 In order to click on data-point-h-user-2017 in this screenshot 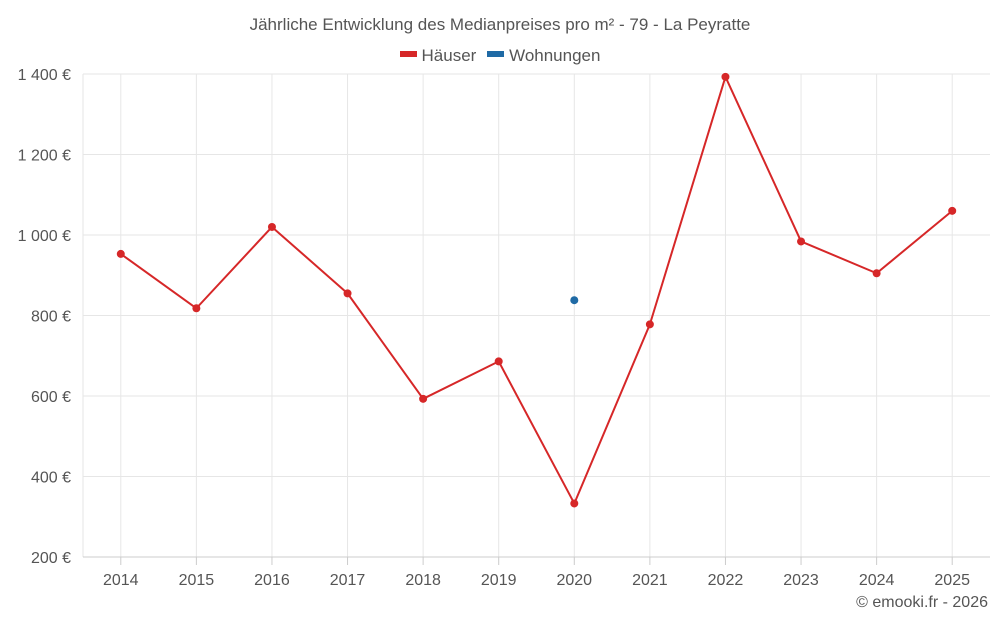, I will do `click(347, 293)`.